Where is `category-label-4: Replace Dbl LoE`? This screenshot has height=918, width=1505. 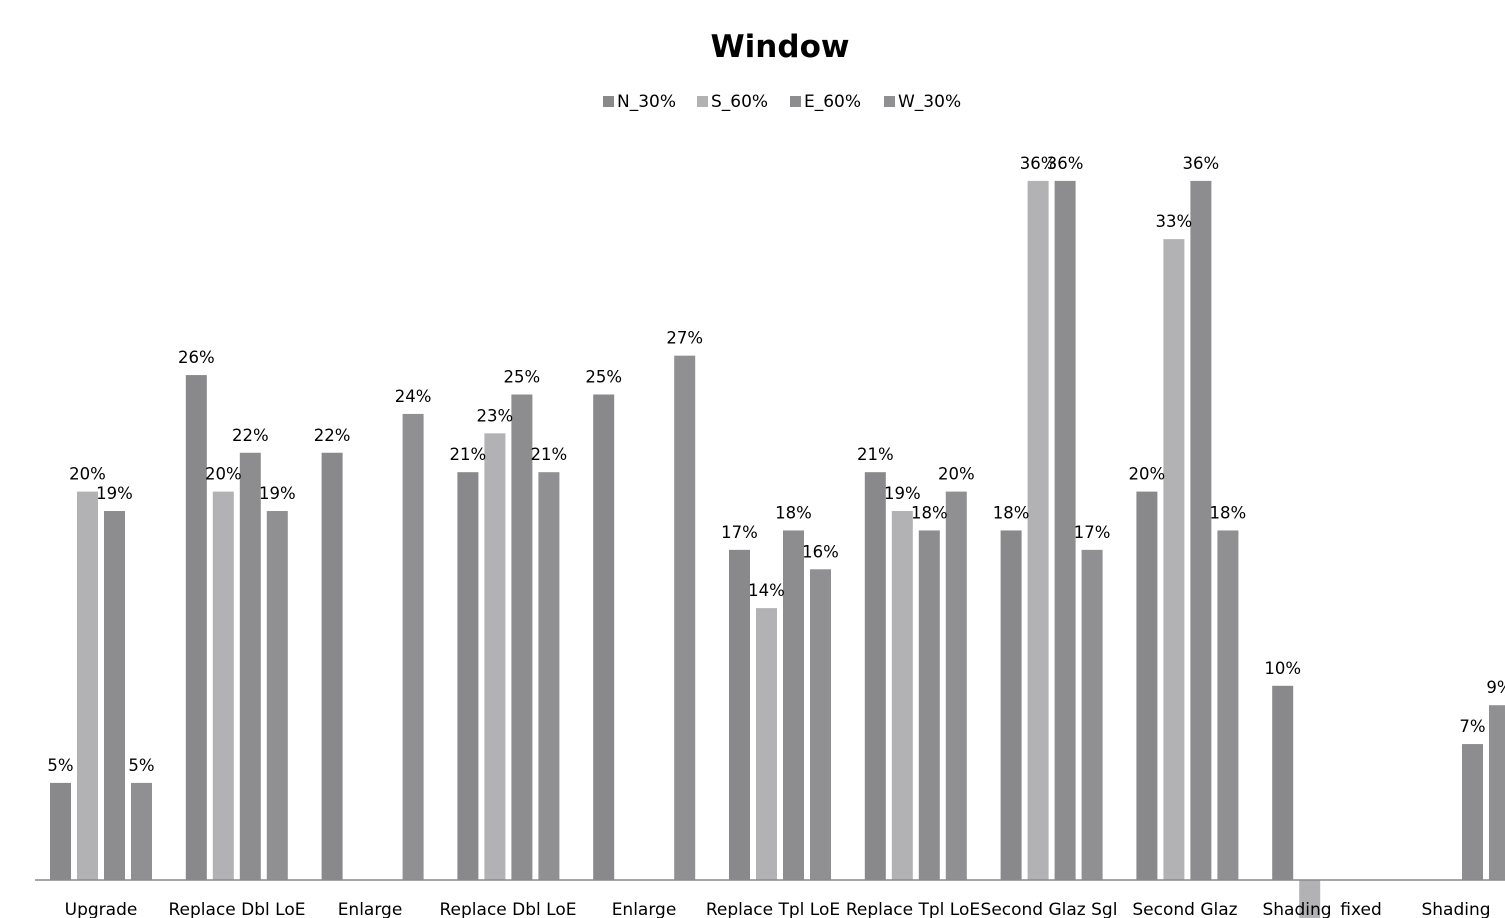 category-label-4: Replace Dbl LoE is located at coordinates (508, 909).